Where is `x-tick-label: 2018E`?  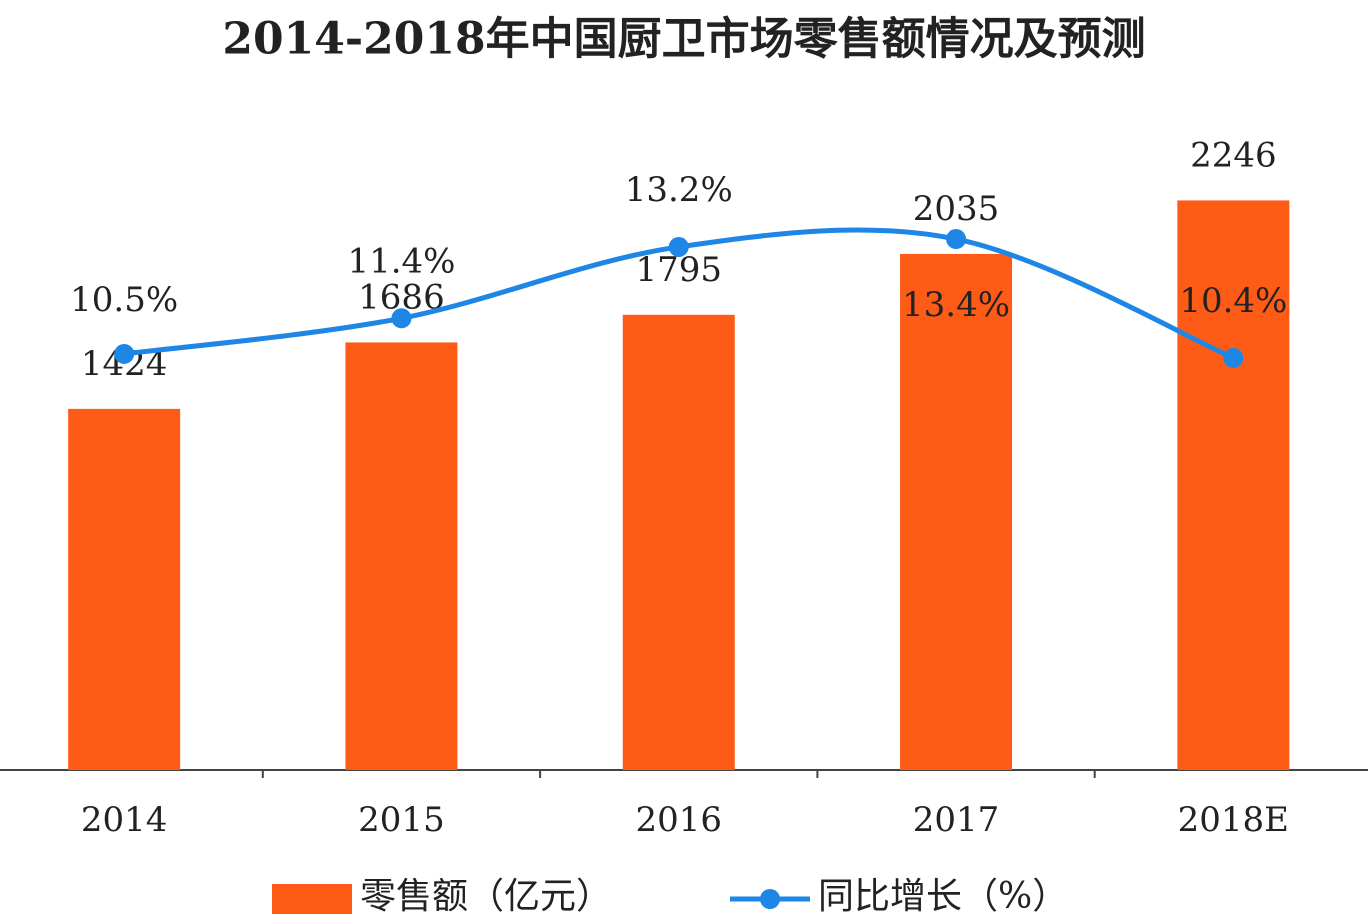
x-tick-label: 2018E is located at coordinates (1233, 820).